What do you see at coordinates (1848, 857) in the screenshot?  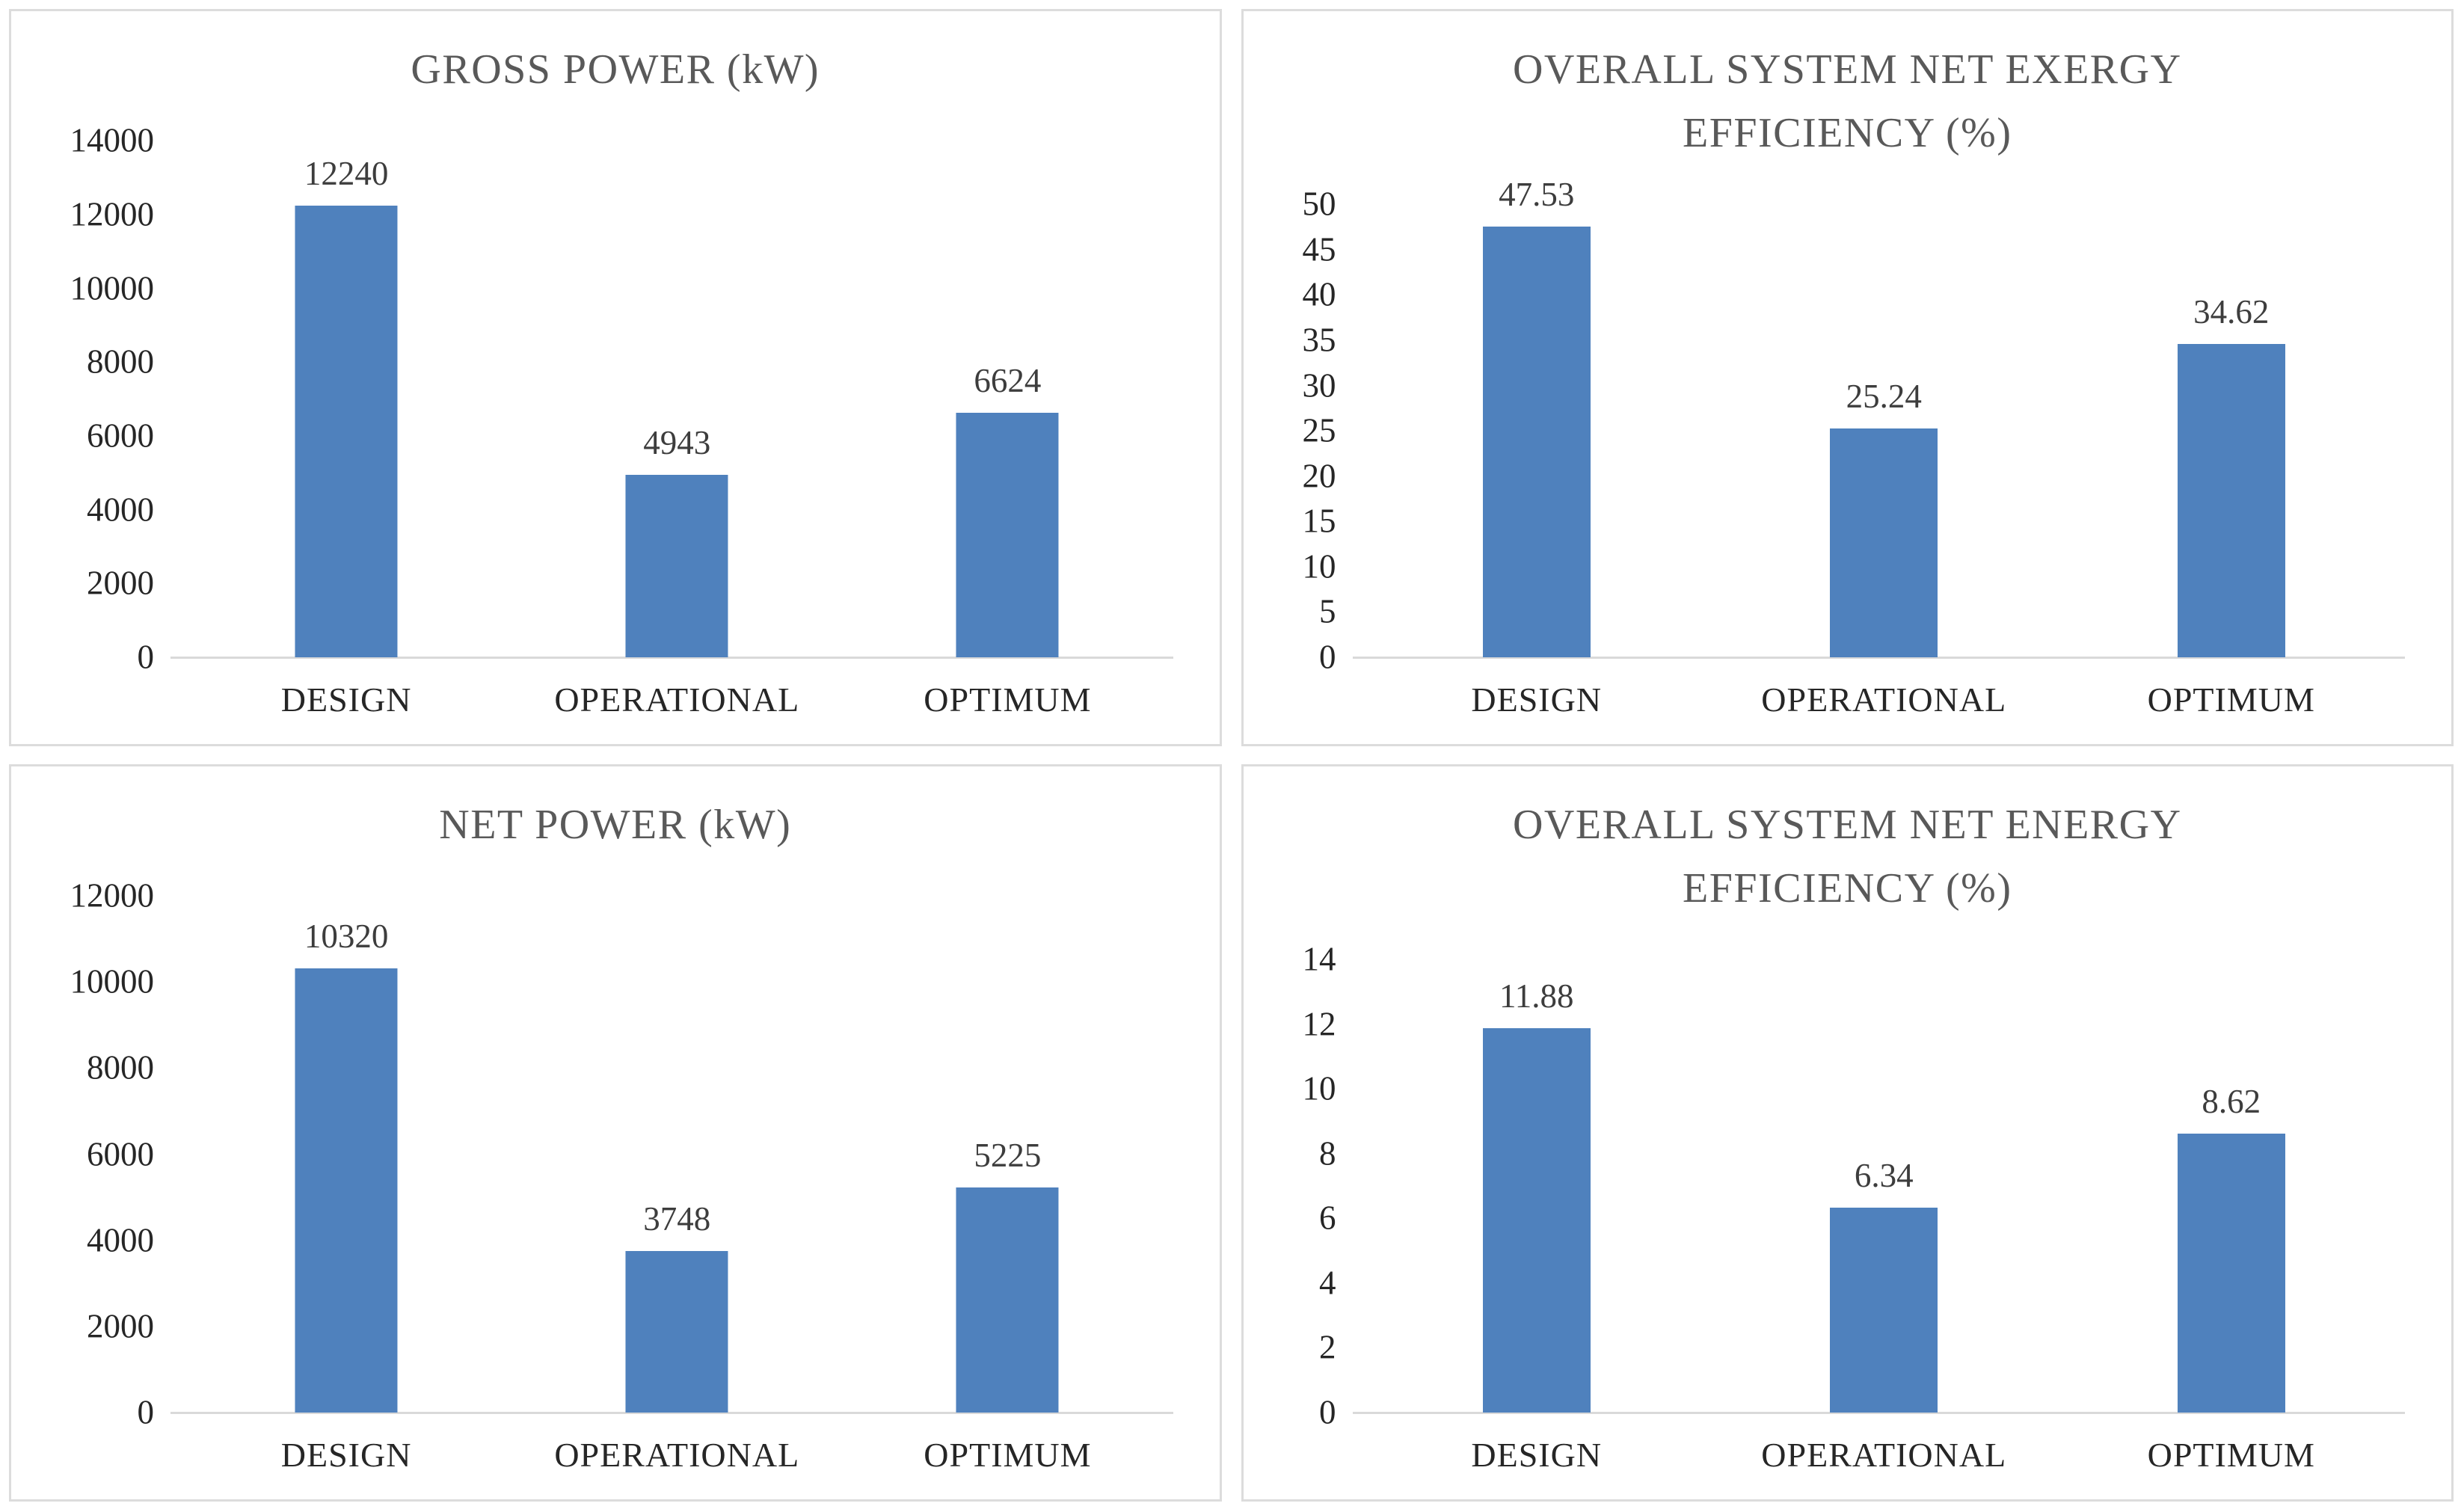 I see `chart-title: OVERALL SYSTEM NET ENERGY EFFICIENCY (%)` at bounding box center [1848, 857].